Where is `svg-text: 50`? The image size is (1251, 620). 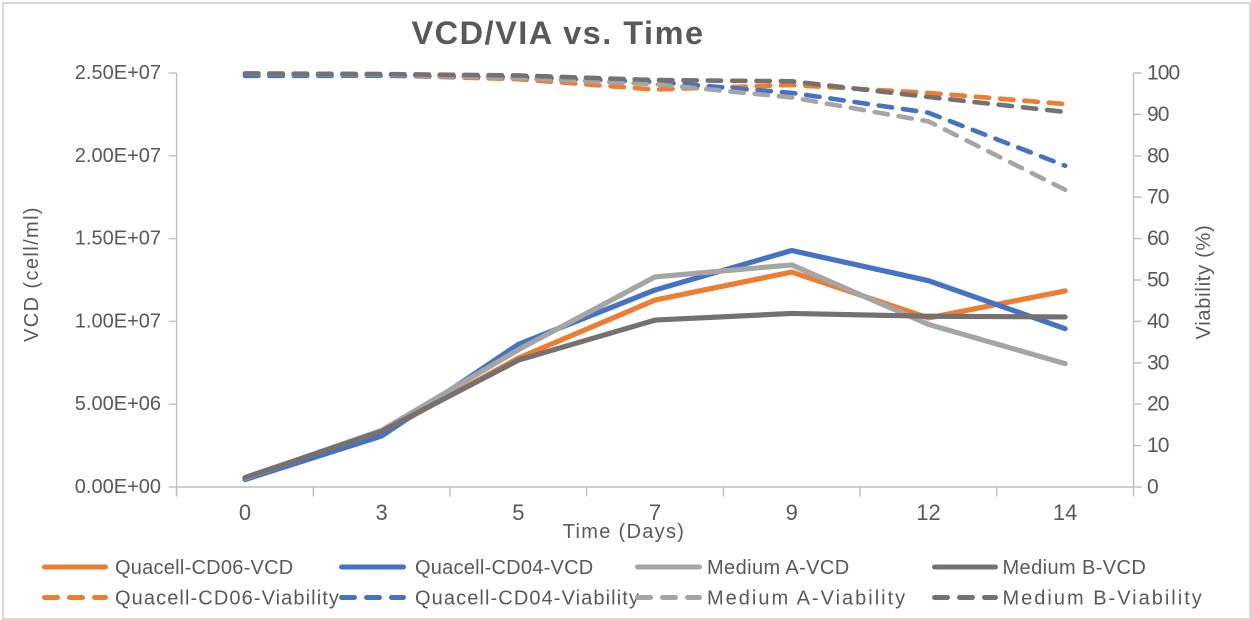 svg-text: 50 is located at coordinates (1158, 280).